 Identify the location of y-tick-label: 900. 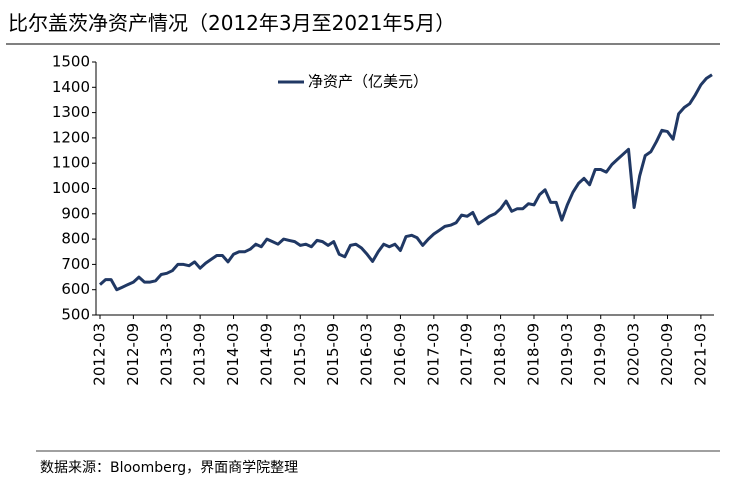
(75, 213).